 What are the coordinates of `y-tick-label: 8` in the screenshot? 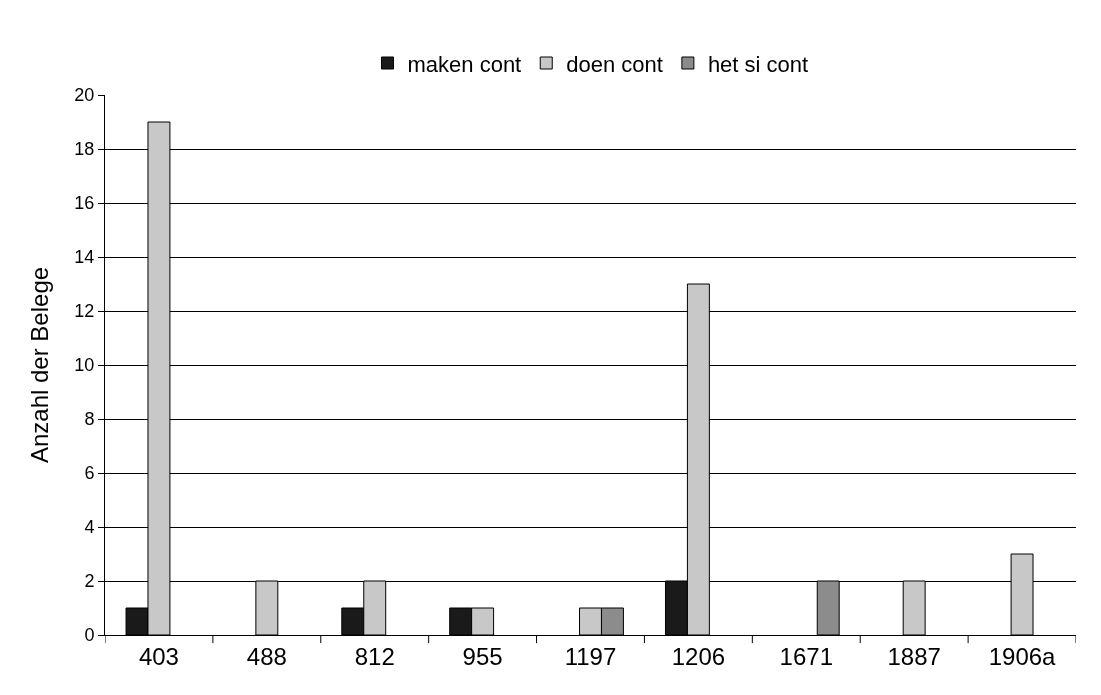 It's located at (89, 419).